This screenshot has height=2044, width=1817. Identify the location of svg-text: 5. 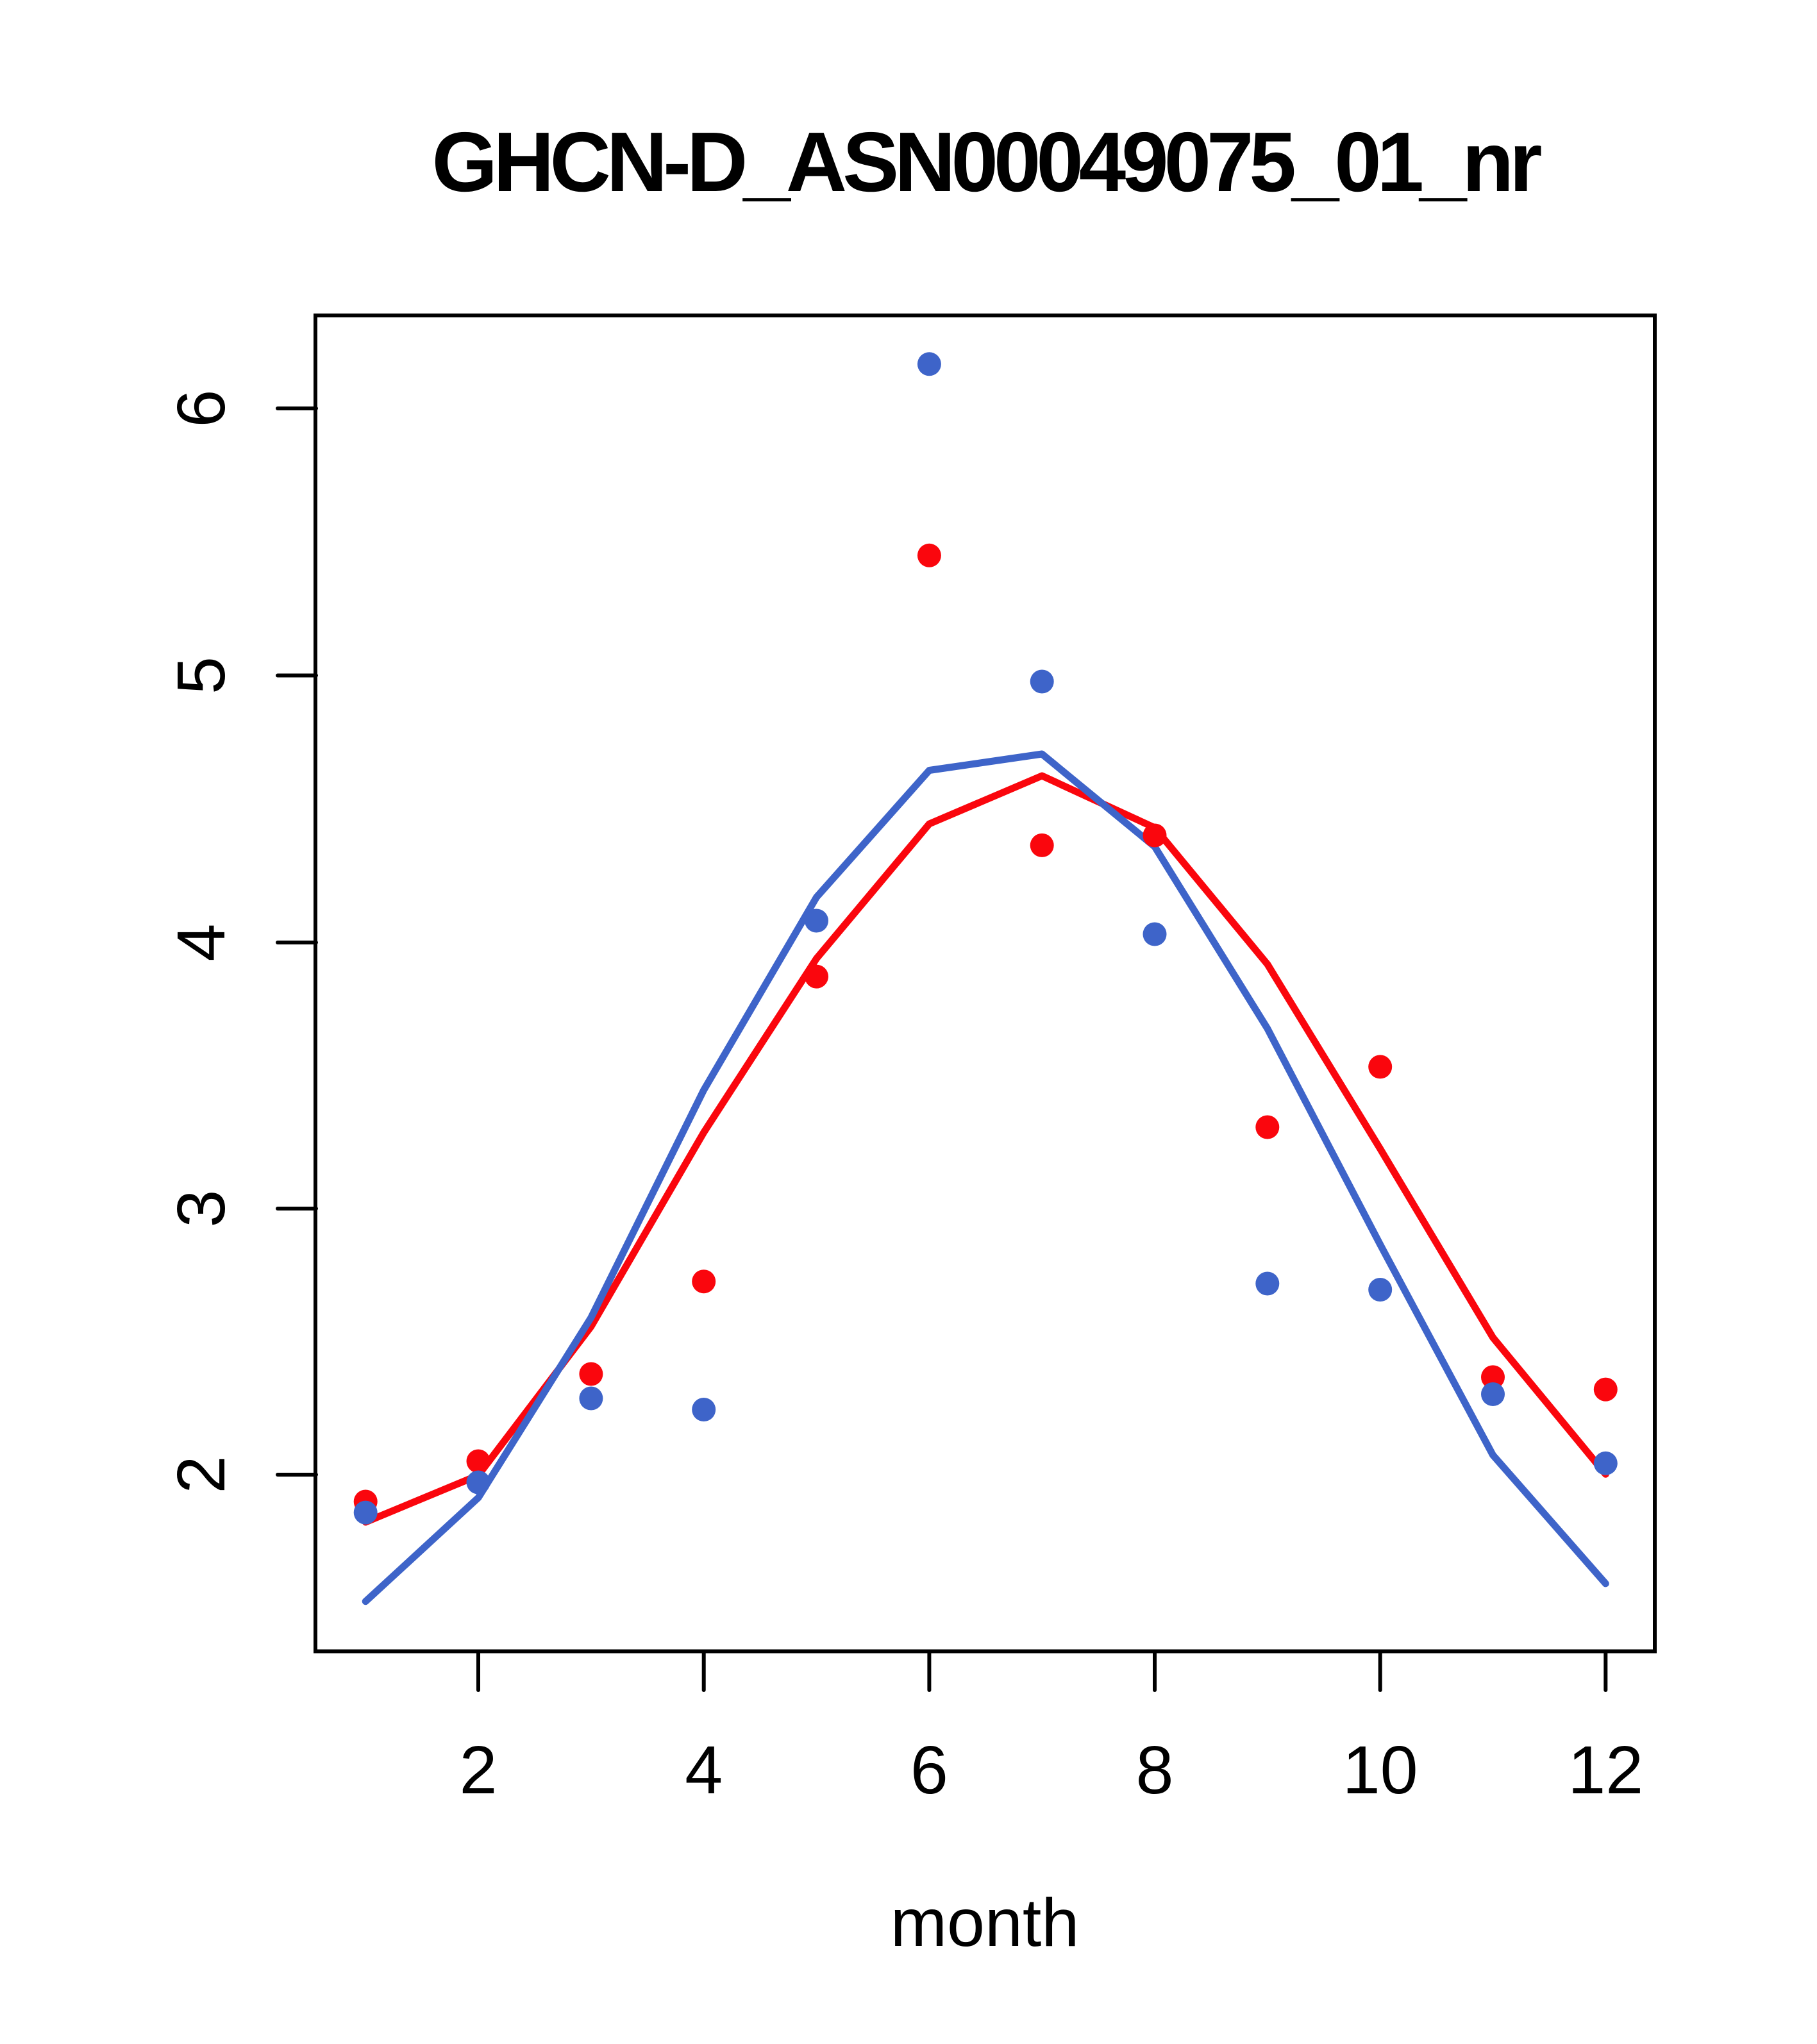
(201, 676).